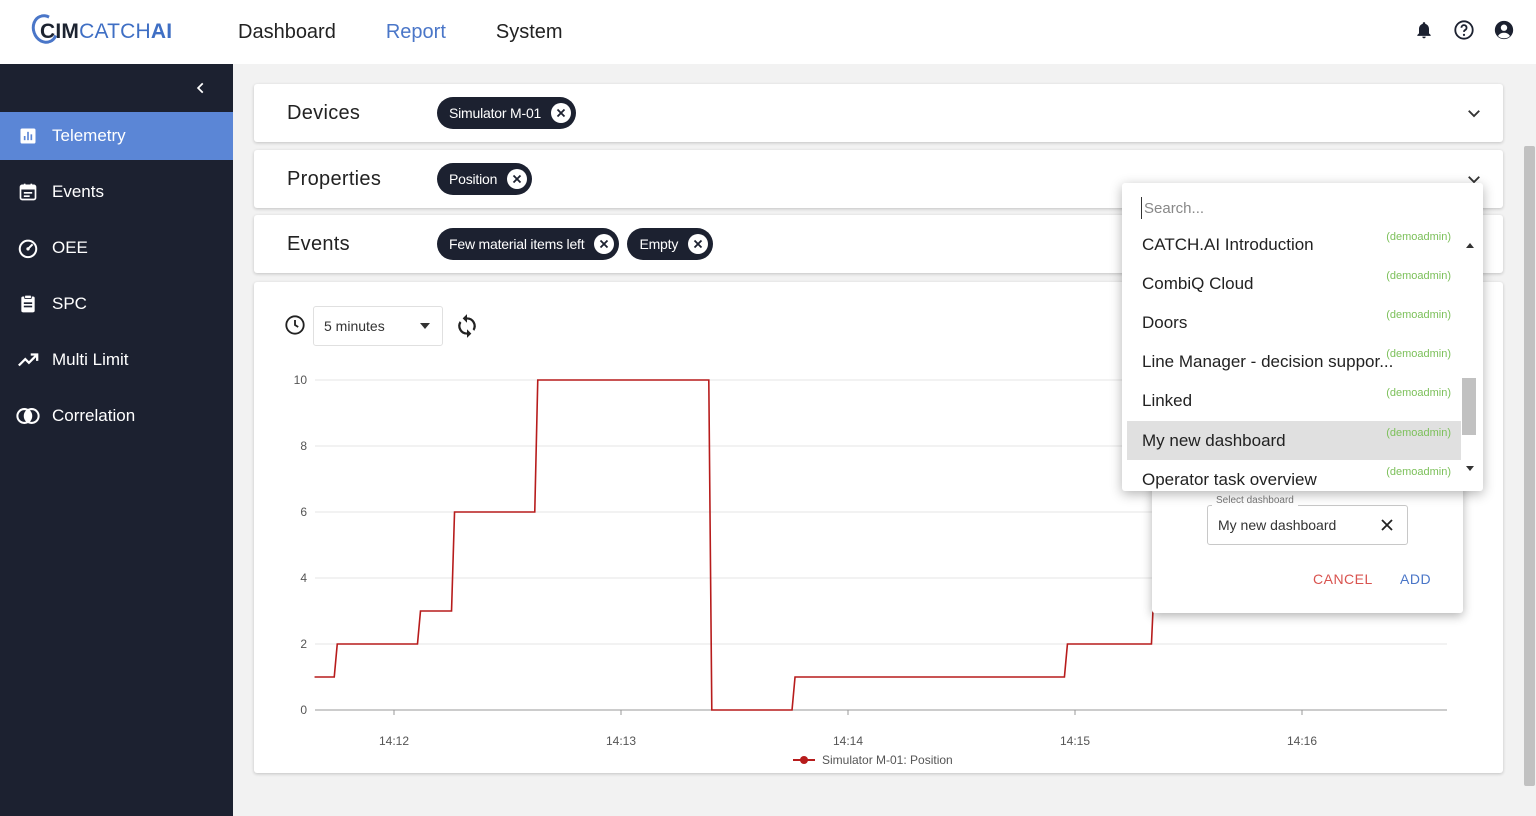  Describe the element at coordinates (90, 359) in the screenshot. I see `sidebar-item-label: Multi Limit` at that location.